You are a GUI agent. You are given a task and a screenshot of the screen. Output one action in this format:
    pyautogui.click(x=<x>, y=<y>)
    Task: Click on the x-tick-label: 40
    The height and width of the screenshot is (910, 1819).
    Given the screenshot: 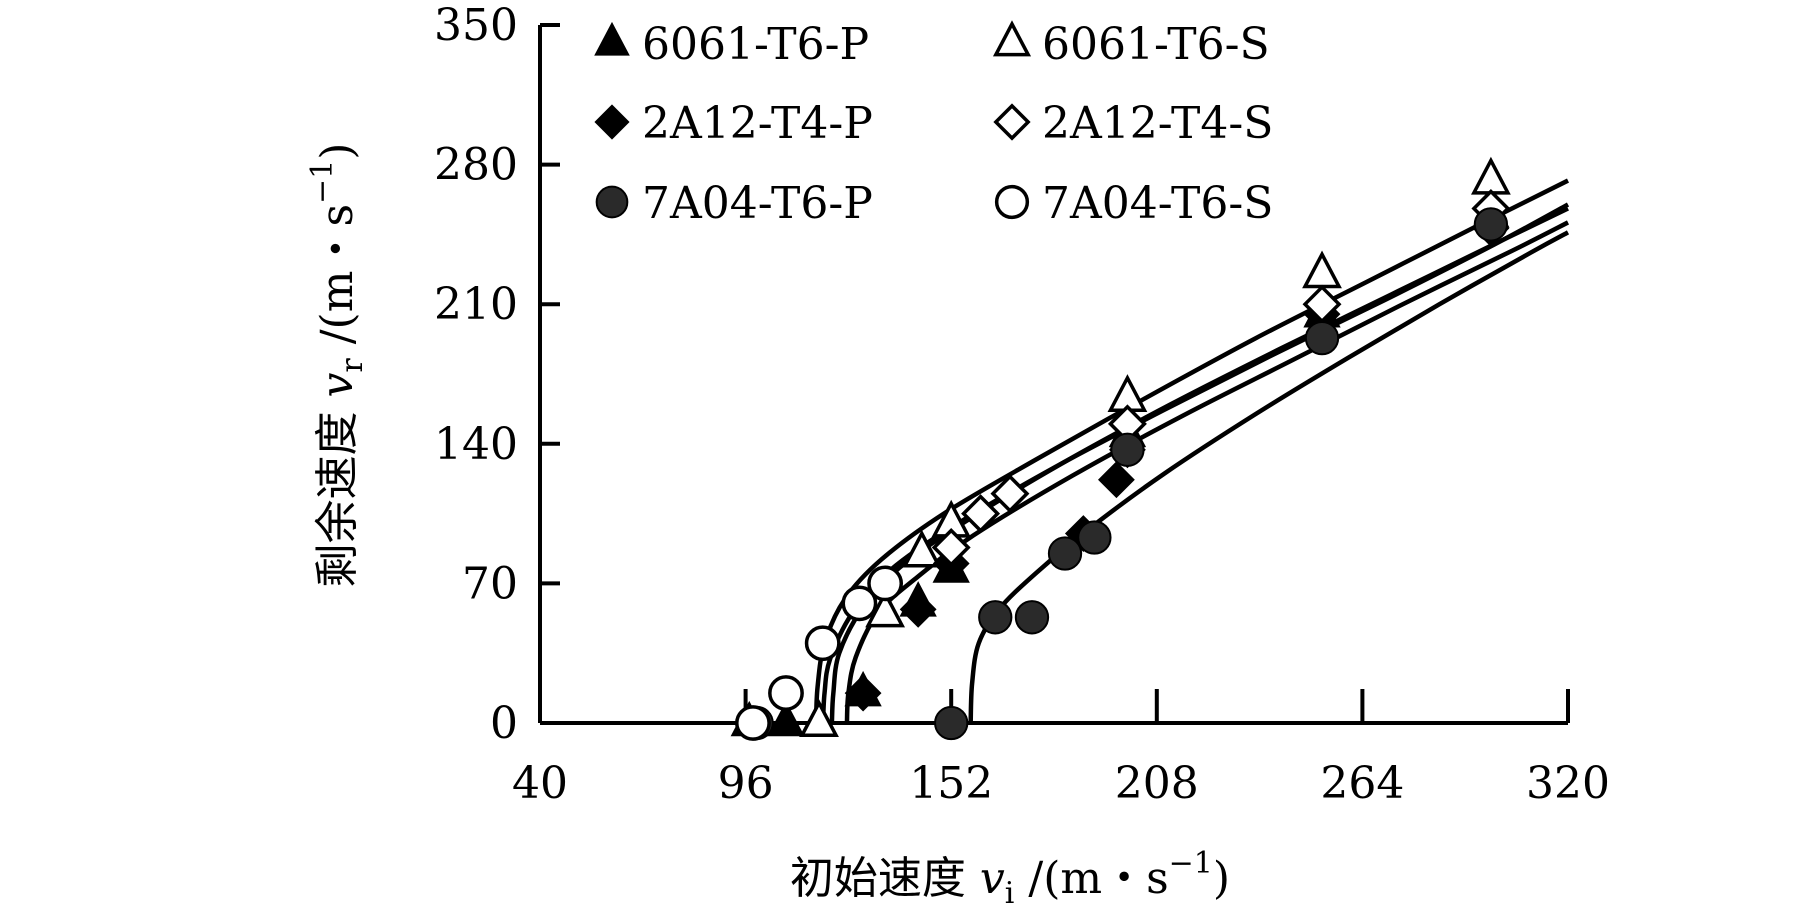 What is the action you would take?
    pyautogui.click(x=540, y=783)
    